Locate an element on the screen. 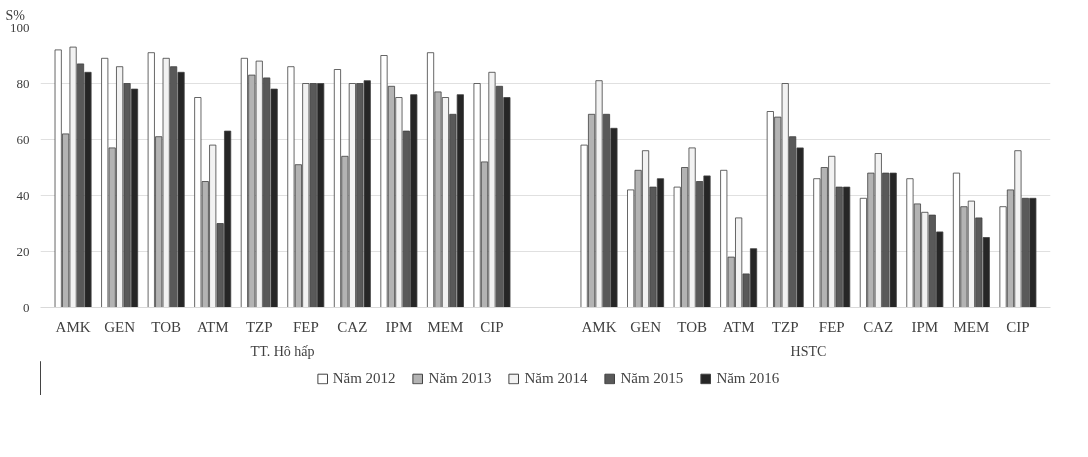  legend-label: Năm 2014 is located at coordinates (556, 378).